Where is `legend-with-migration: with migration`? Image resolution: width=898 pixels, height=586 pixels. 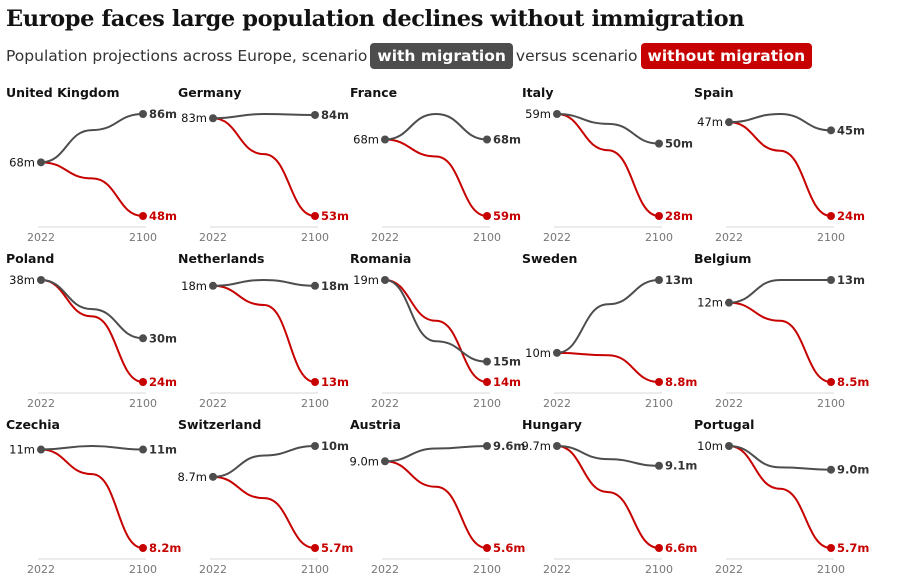 legend-with-migration: with migration is located at coordinates (441, 56).